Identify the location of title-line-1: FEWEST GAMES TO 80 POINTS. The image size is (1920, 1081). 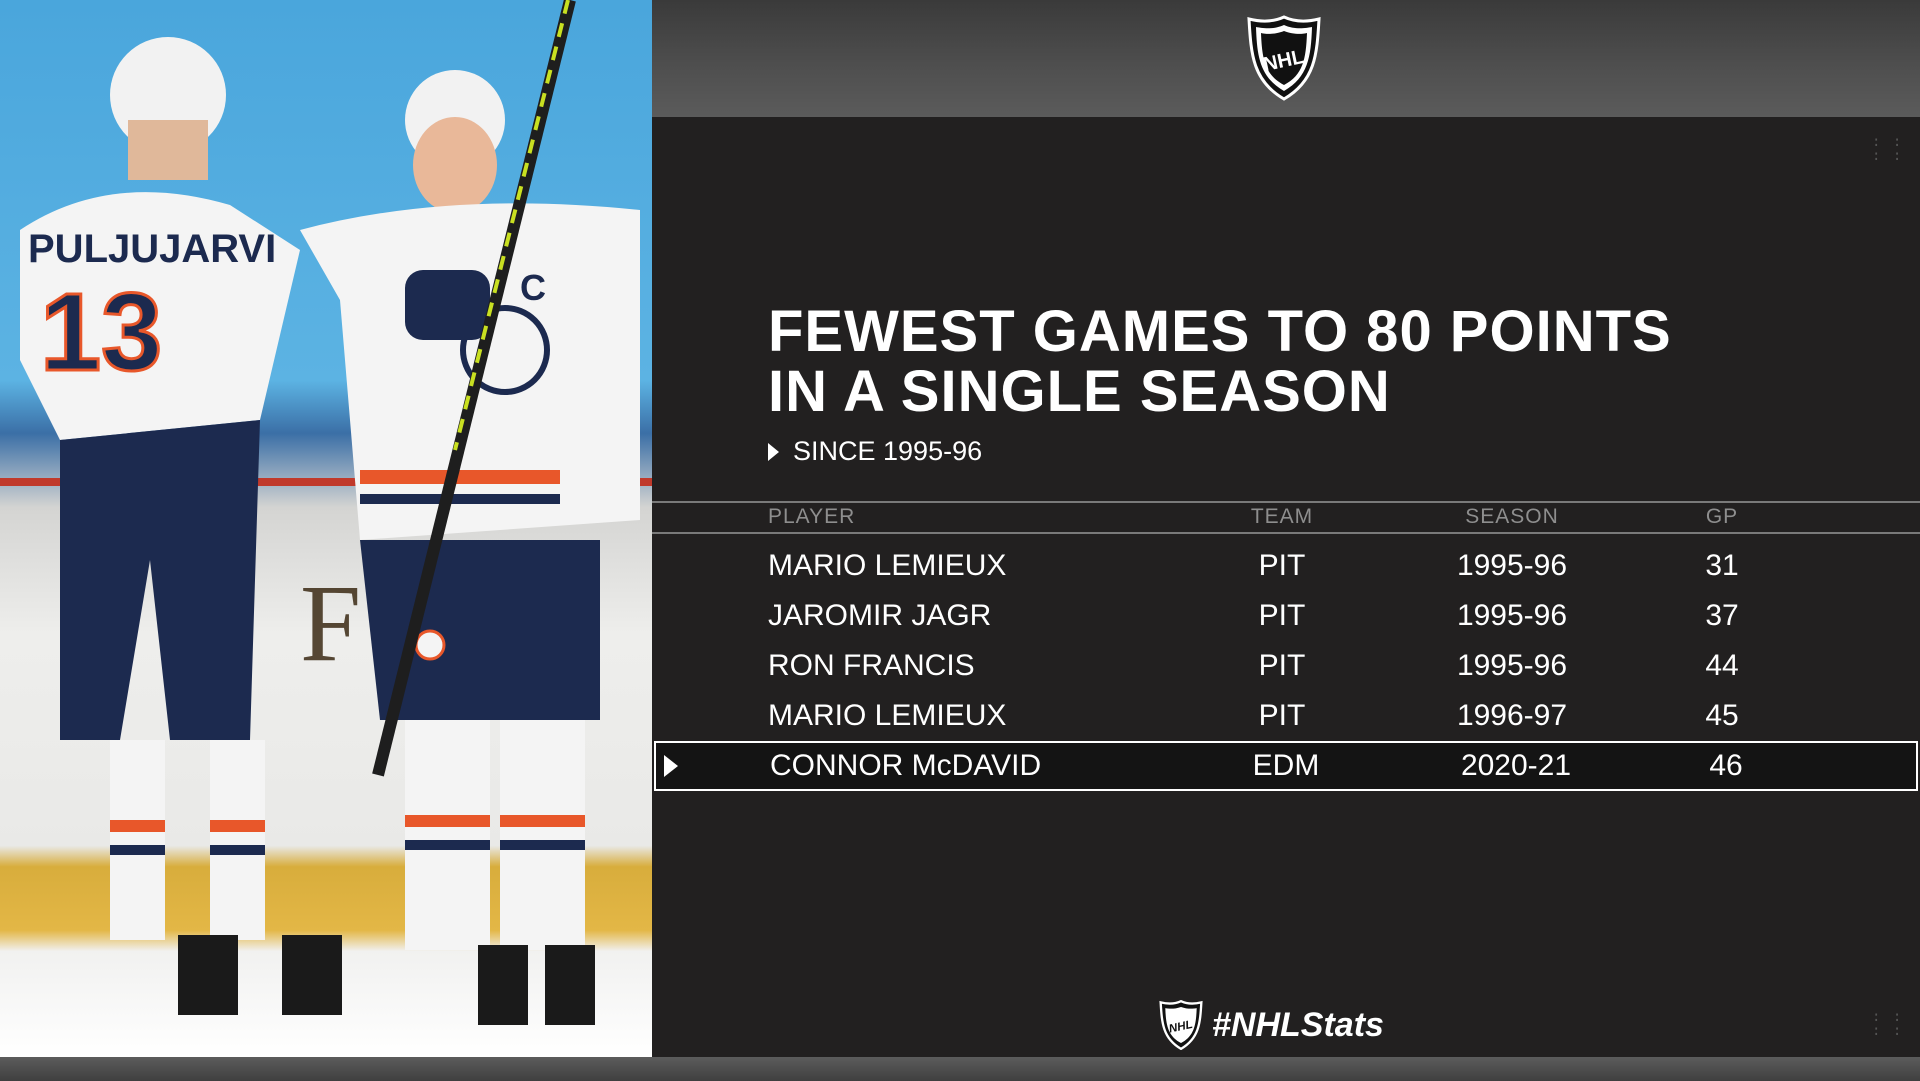
(1220, 331).